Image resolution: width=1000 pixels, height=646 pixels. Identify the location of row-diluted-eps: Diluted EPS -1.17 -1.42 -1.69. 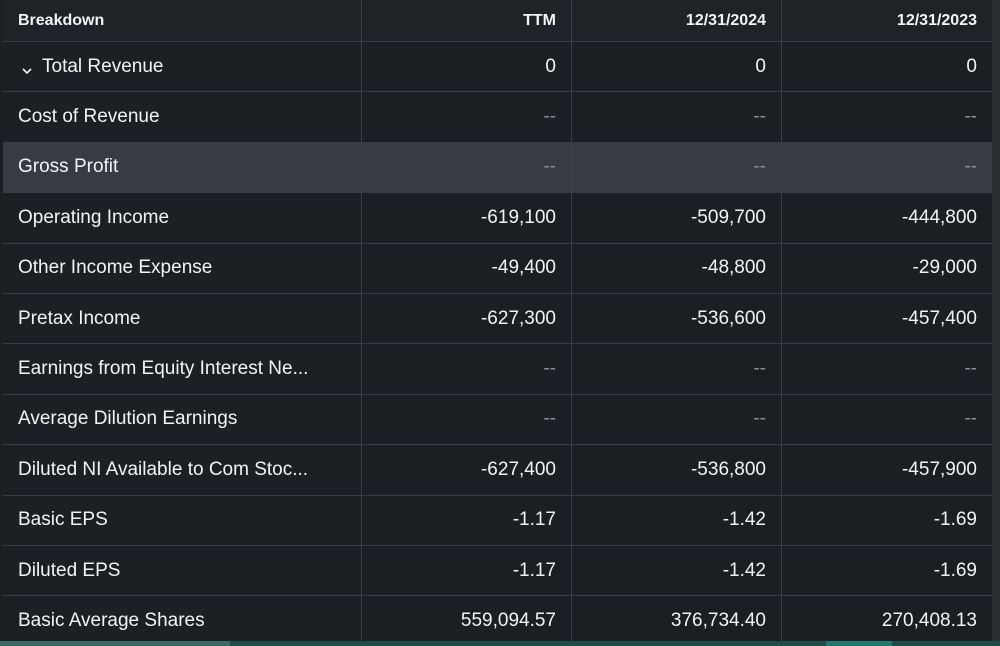
(497, 571).